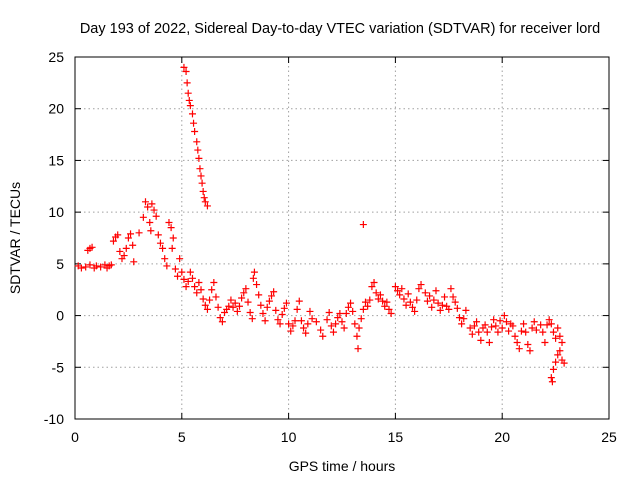 The image size is (640, 480). I want to click on x-tick-label: 10, so click(289, 437).